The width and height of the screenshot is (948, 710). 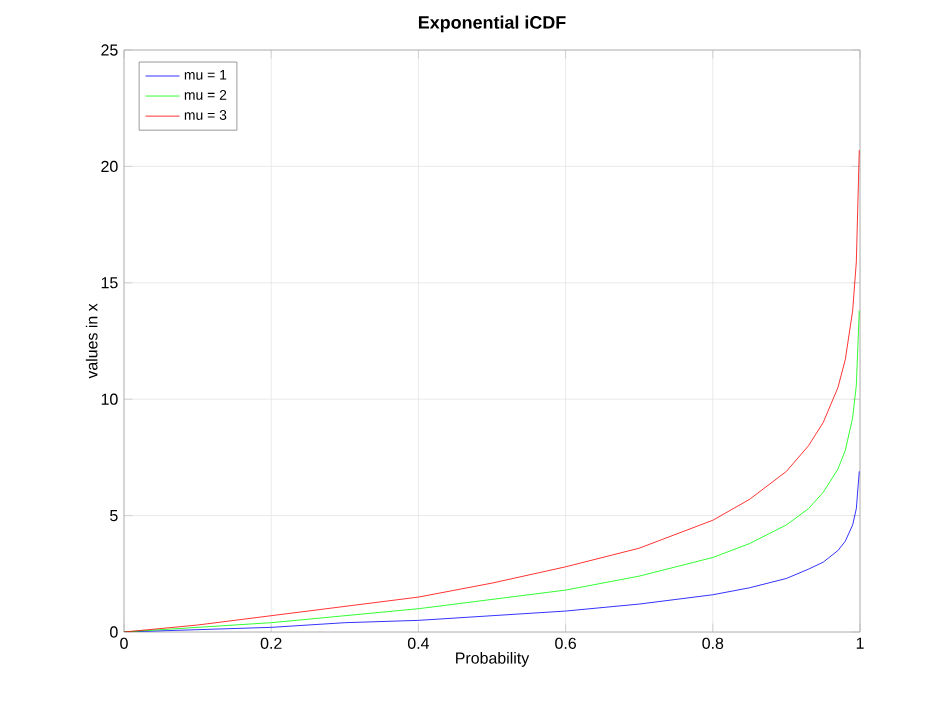 I want to click on chart-title: Exponential iCDF, so click(x=492, y=24).